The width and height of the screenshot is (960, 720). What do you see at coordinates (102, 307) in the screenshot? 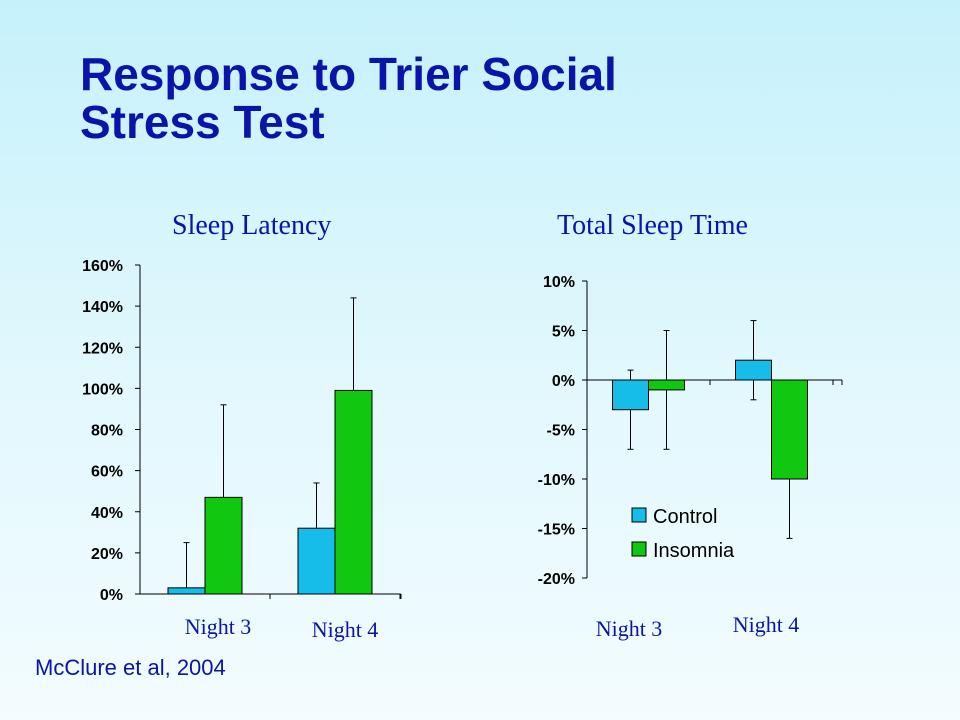
I see `latency-y-tick-label: 140%` at bounding box center [102, 307].